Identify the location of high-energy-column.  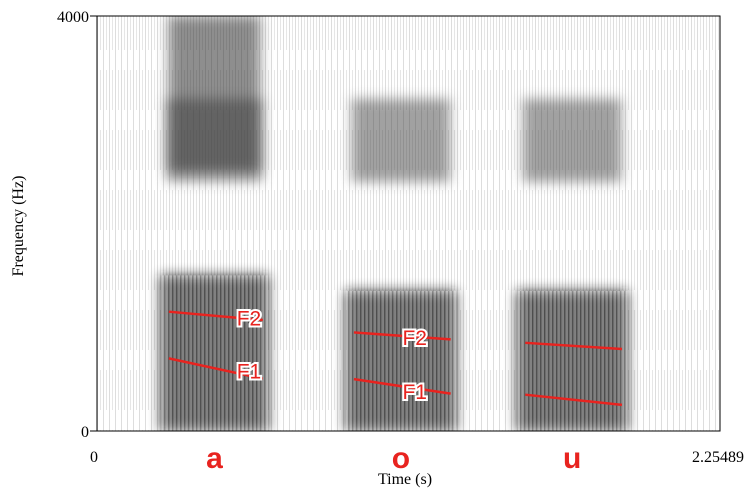
(214, 94).